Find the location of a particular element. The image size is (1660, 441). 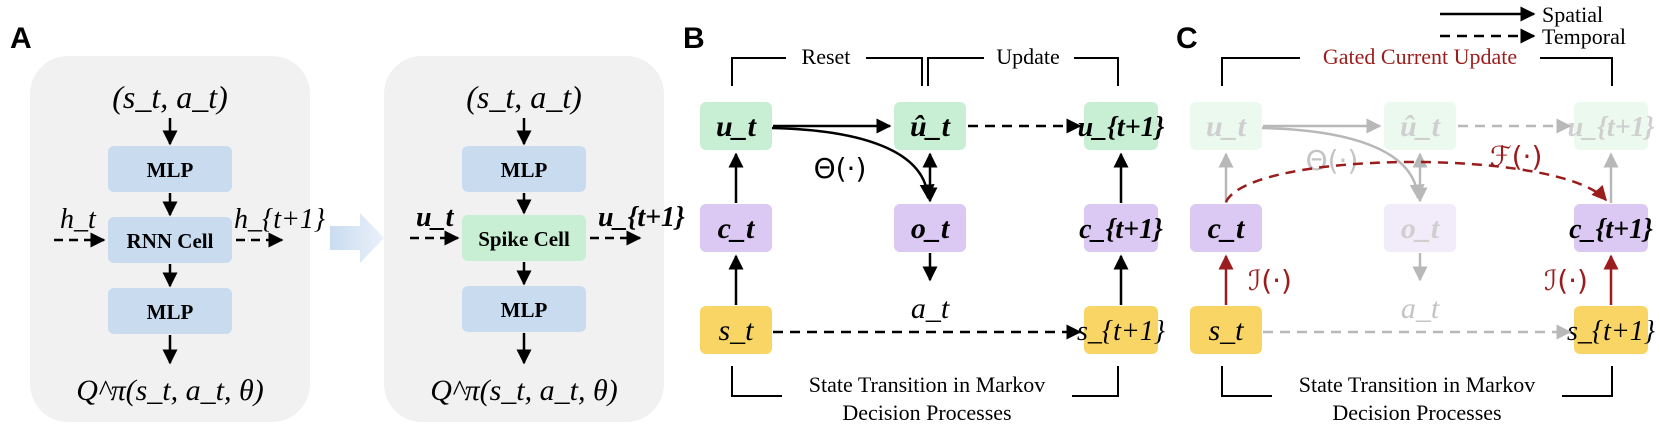

c-u-t-label: u_t is located at coordinates (1227, 126).